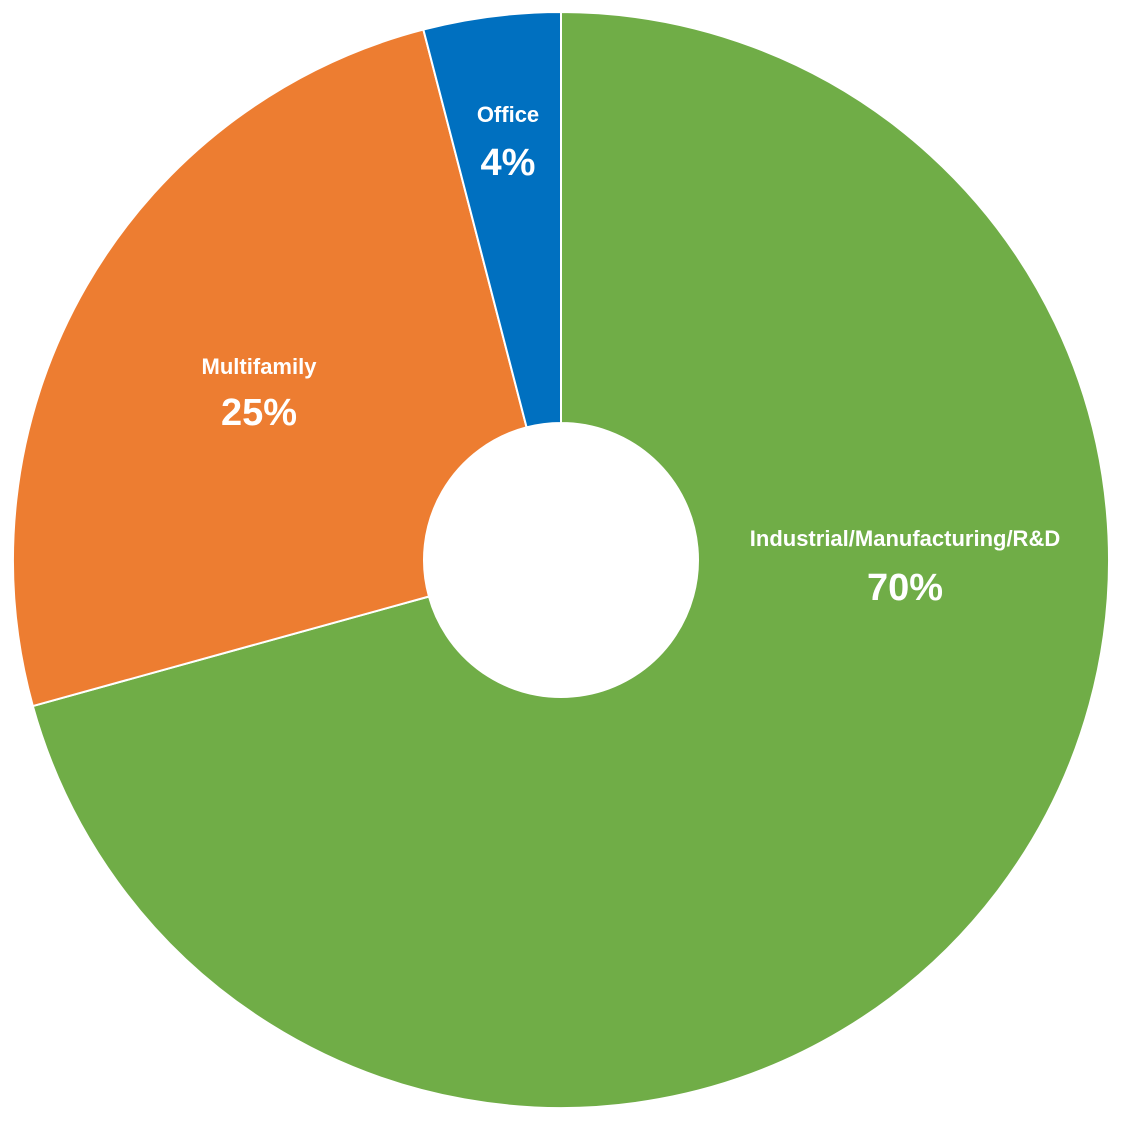 Image resolution: width=1124 pixels, height=1124 pixels. I want to click on value-label: 70%, so click(905, 588).